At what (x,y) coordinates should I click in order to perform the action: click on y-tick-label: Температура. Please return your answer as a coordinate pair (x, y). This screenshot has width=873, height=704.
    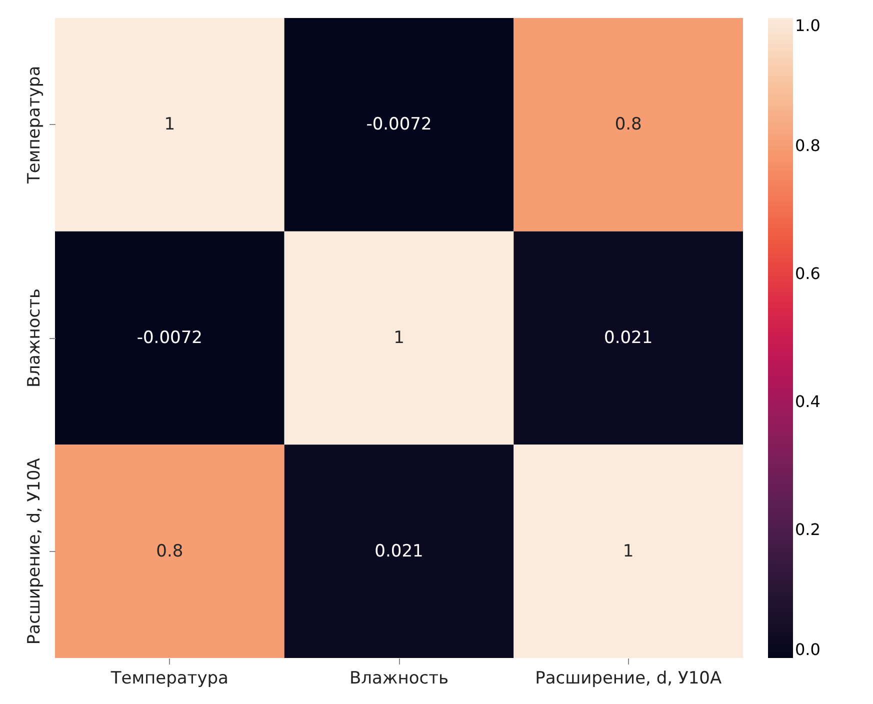
    Looking at the image, I should click on (34, 125).